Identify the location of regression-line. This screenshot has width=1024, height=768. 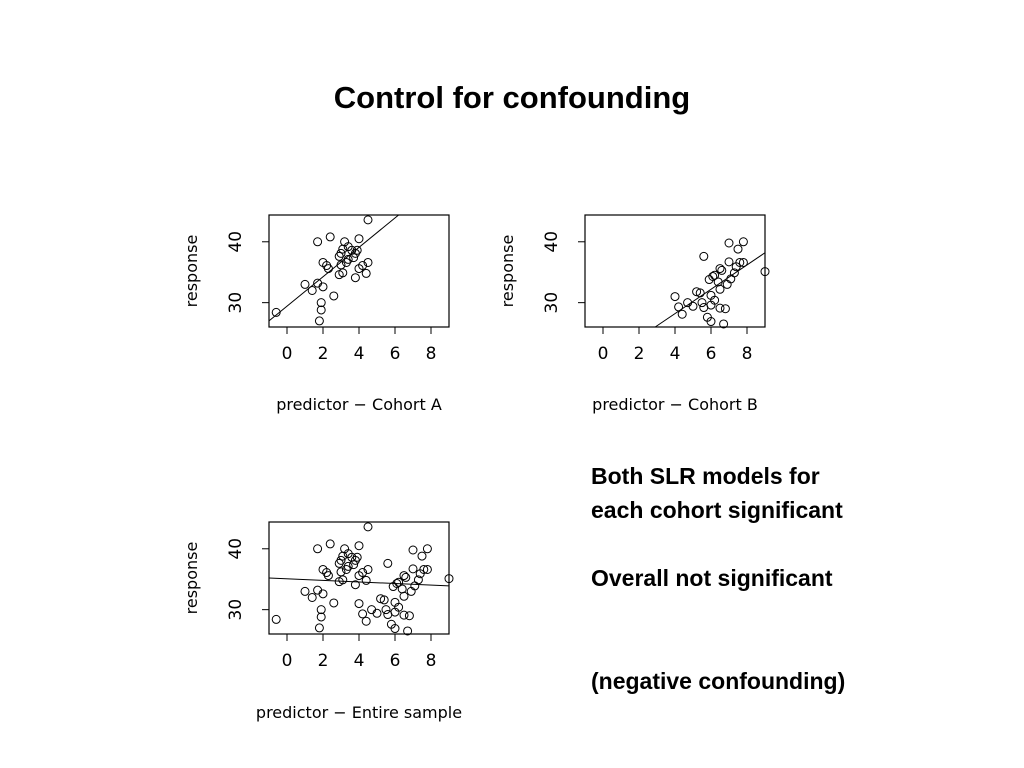
(333, 268).